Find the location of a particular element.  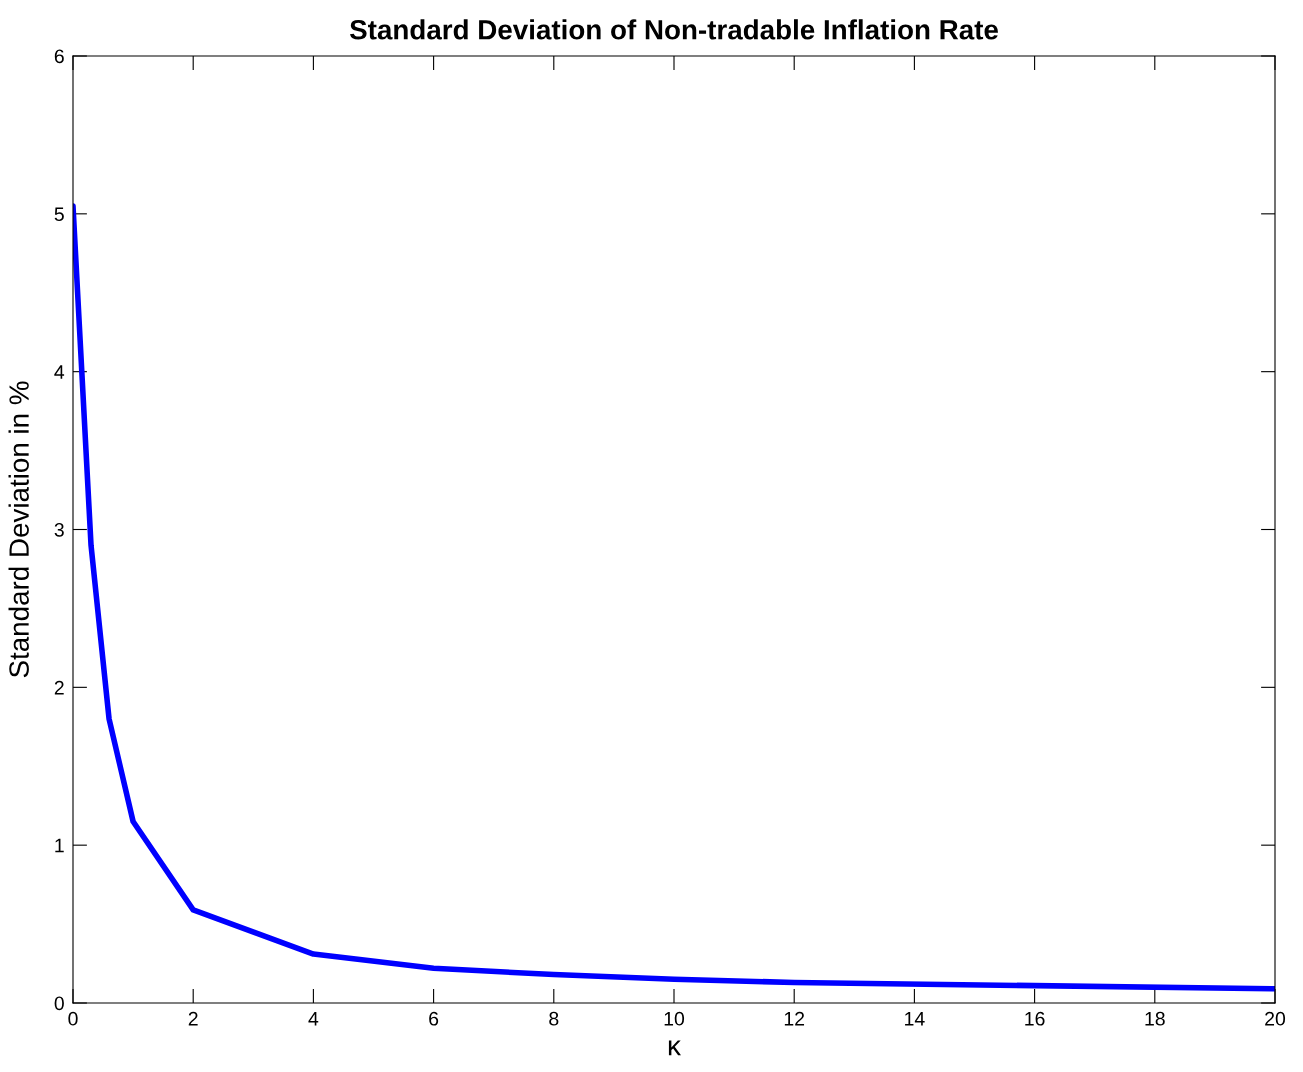

y-axis-title: Standard Deviation in % is located at coordinates (18, 529).